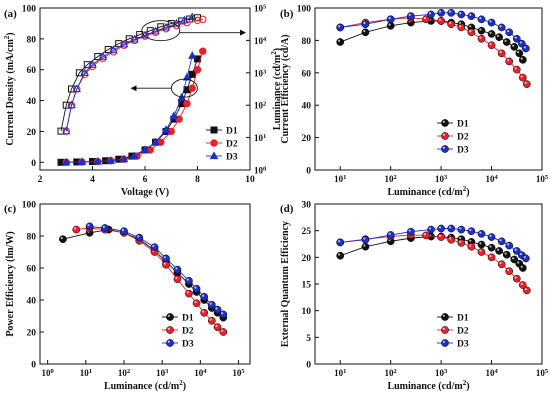  What do you see at coordinates (463, 332) in the screenshot?
I see `legend-label: D2` at bounding box center [463, 332].